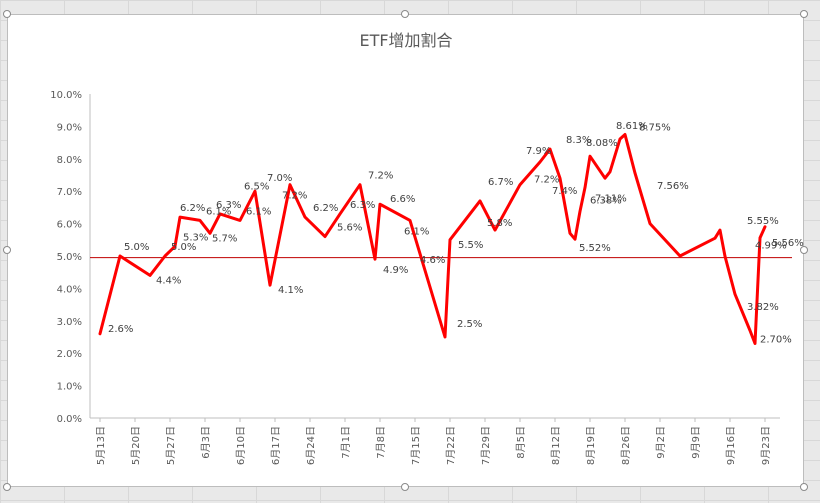  Describe the element at coordinates (69, 387) in the screenshot. I see `y-tick-label: 1.0%` at that location.